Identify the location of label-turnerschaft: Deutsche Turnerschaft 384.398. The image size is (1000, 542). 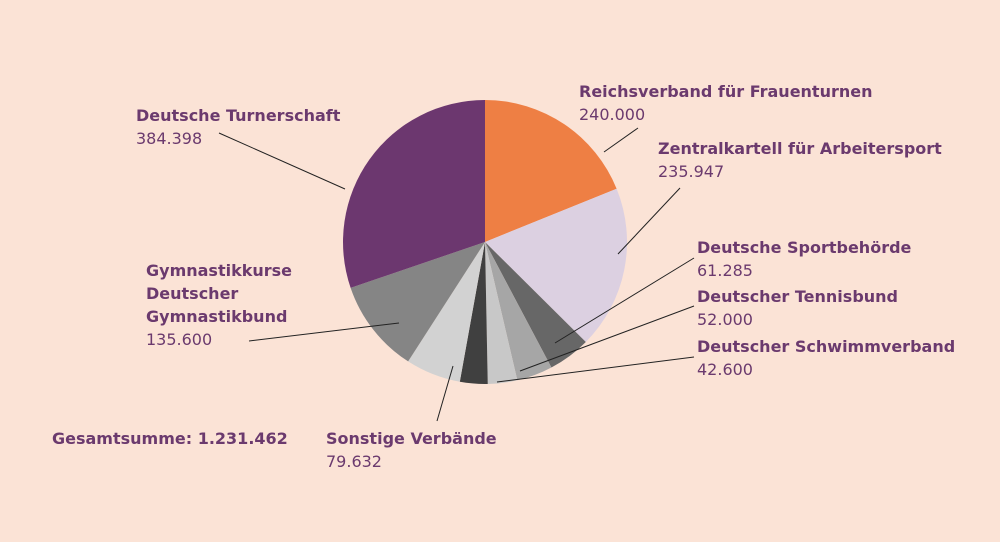
(238, 127).